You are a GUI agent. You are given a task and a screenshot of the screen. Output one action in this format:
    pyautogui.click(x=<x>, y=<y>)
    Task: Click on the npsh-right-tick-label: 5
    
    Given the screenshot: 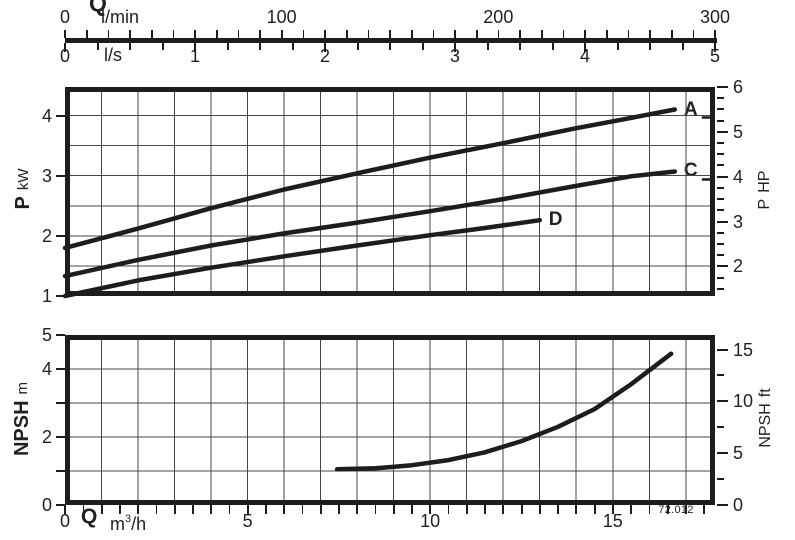 What is the action you would take?
    pyautogui.click(x=738, y=453)
    